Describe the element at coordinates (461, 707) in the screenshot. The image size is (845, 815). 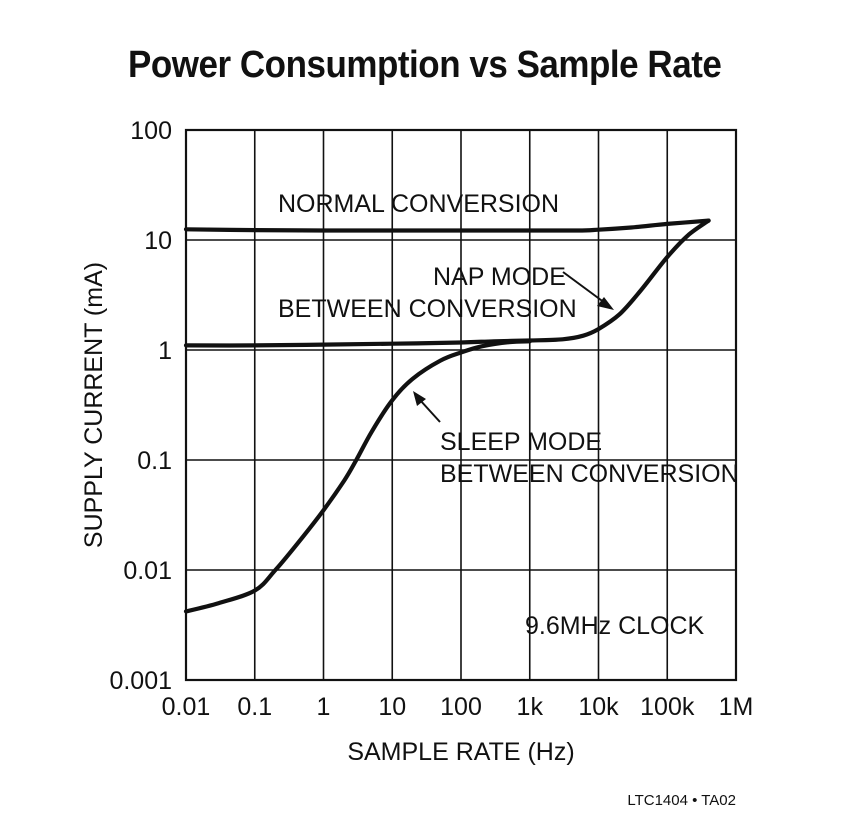
I see `x-tick-label: 100` at that location.